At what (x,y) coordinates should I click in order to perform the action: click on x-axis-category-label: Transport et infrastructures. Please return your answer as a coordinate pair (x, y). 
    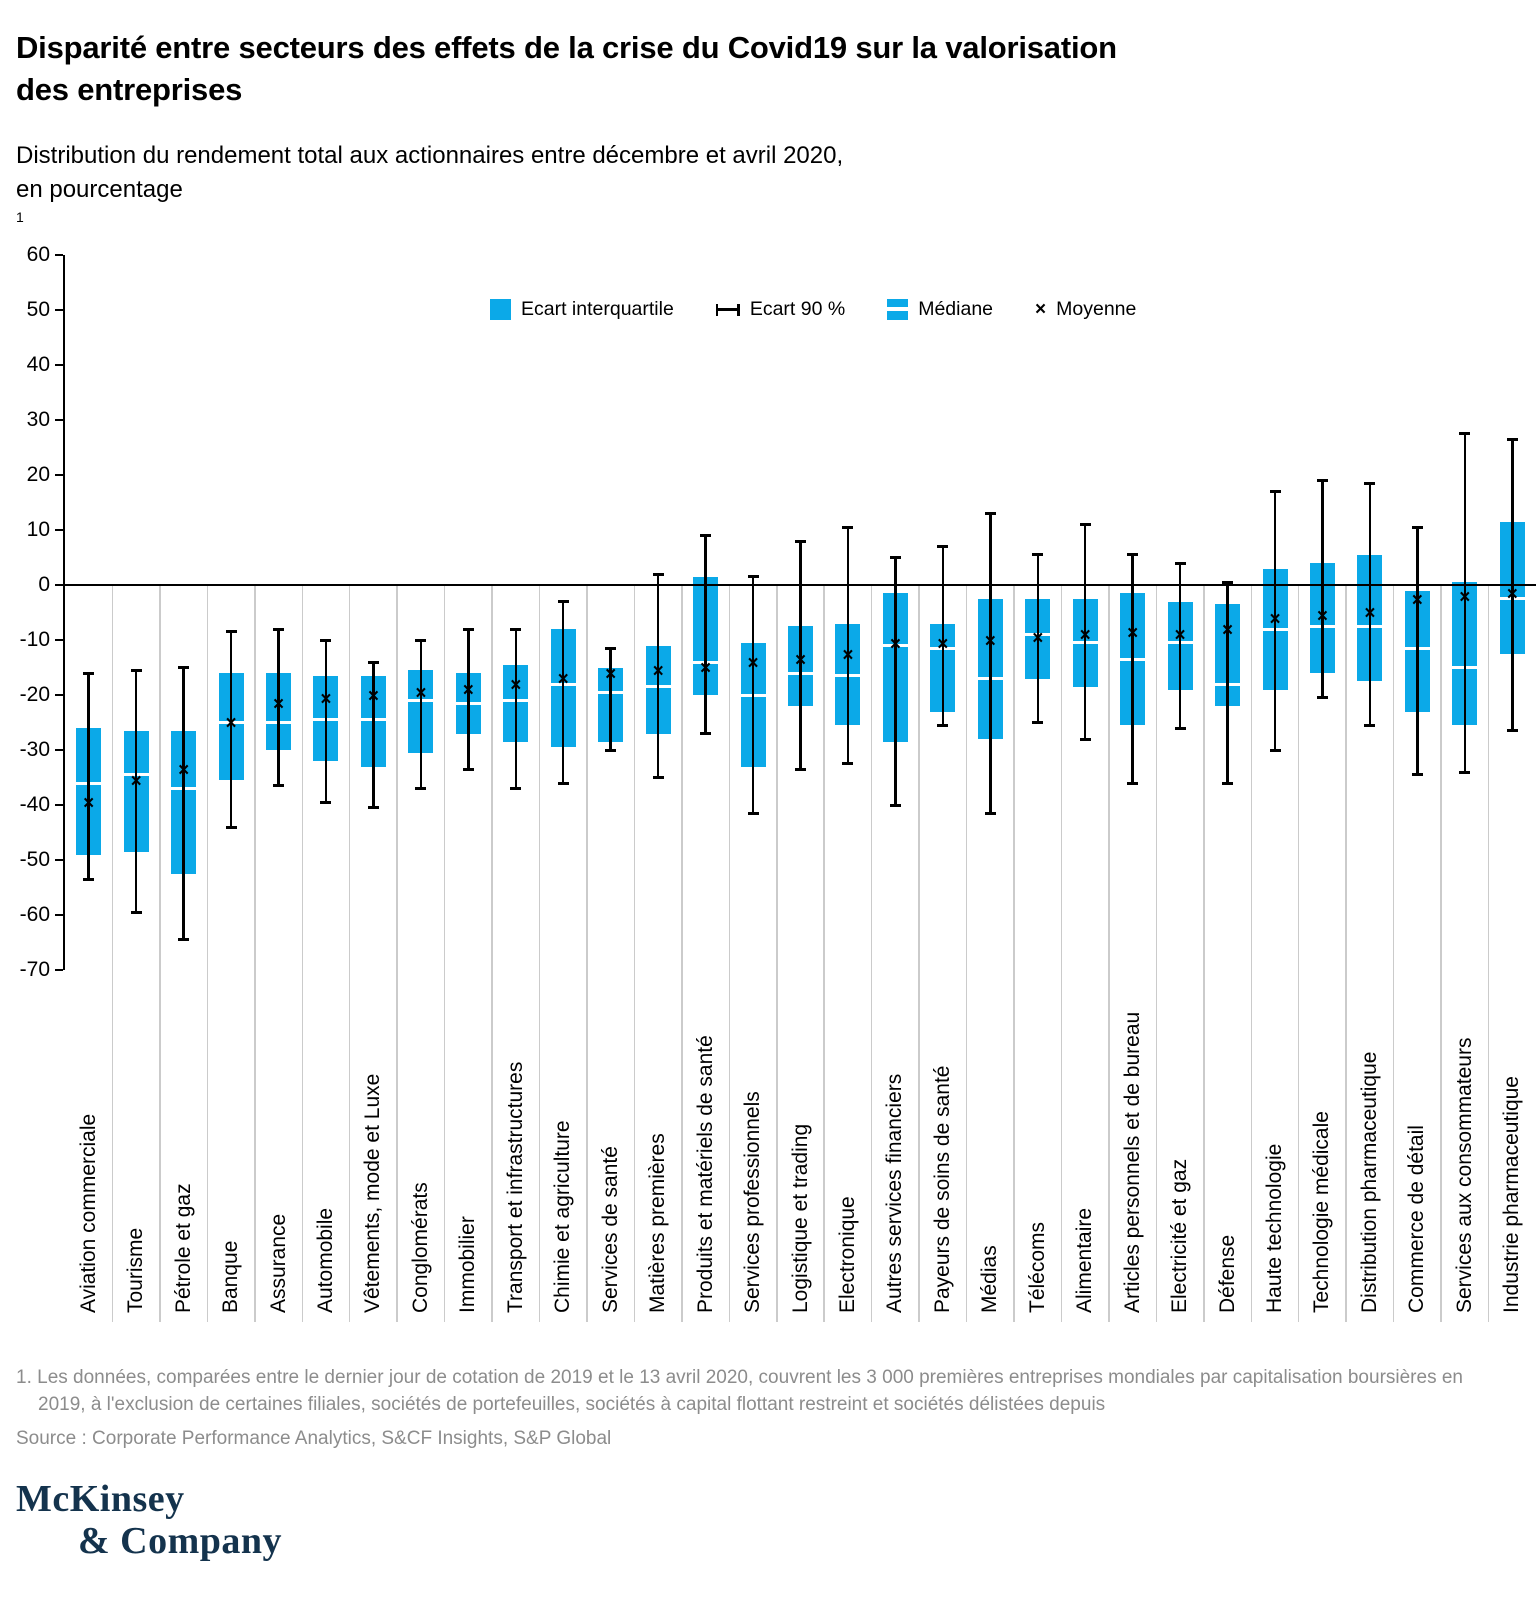
    Looking at the image, I should click on (515, 1187).